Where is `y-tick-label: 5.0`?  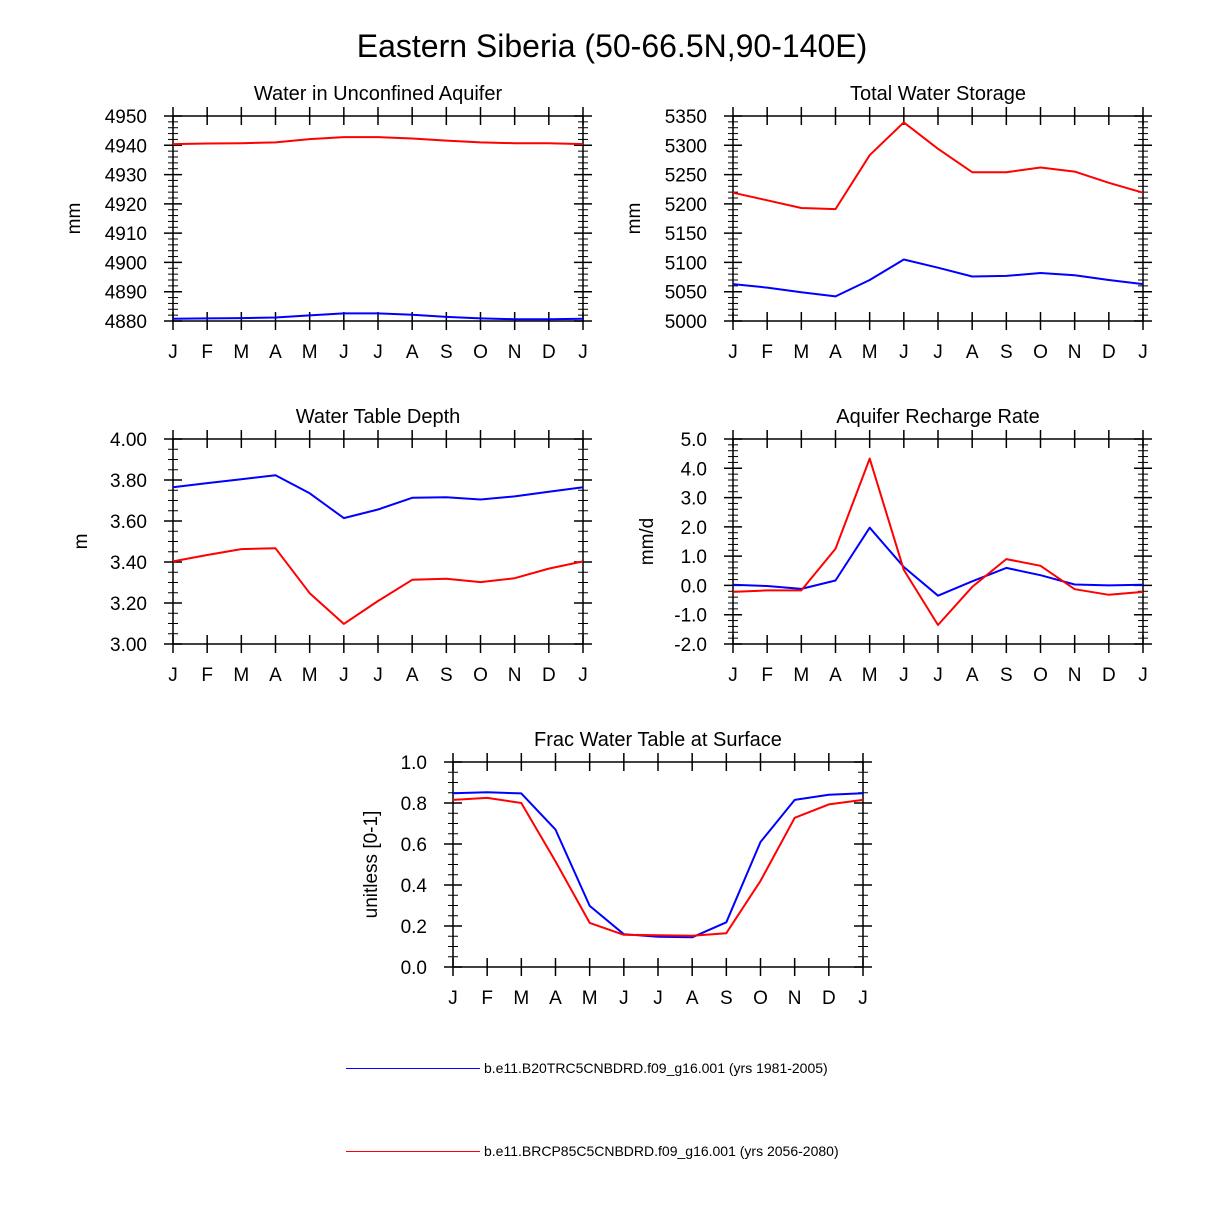
y-tick-label: 5.0 is located at coordinates (694, 440).